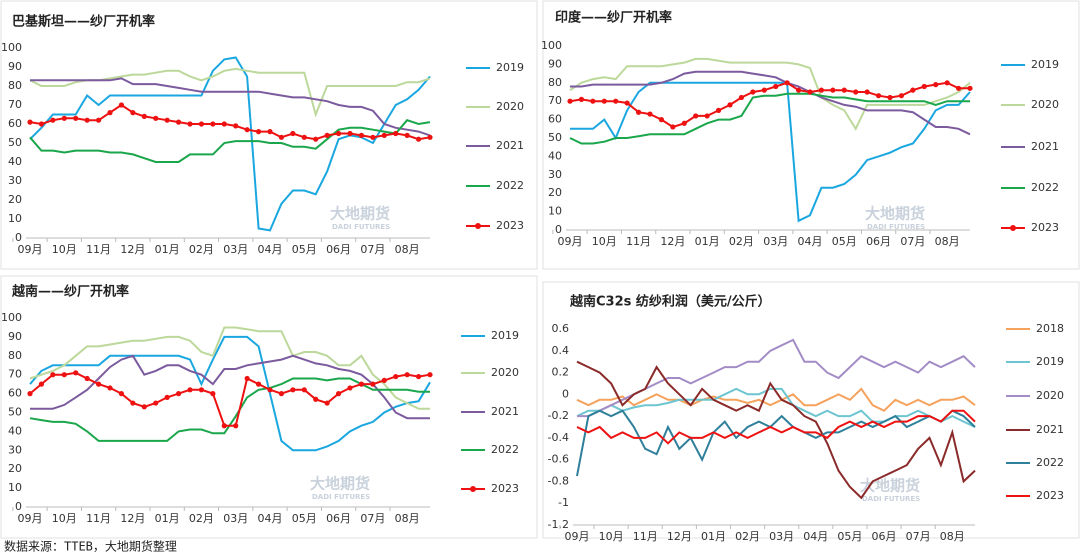 The width and height of the screenshot is (1080, 556). Describe the element at coordinates (561, 372) in the screenshot. I see `y-tick-label: 0.2` at that location.